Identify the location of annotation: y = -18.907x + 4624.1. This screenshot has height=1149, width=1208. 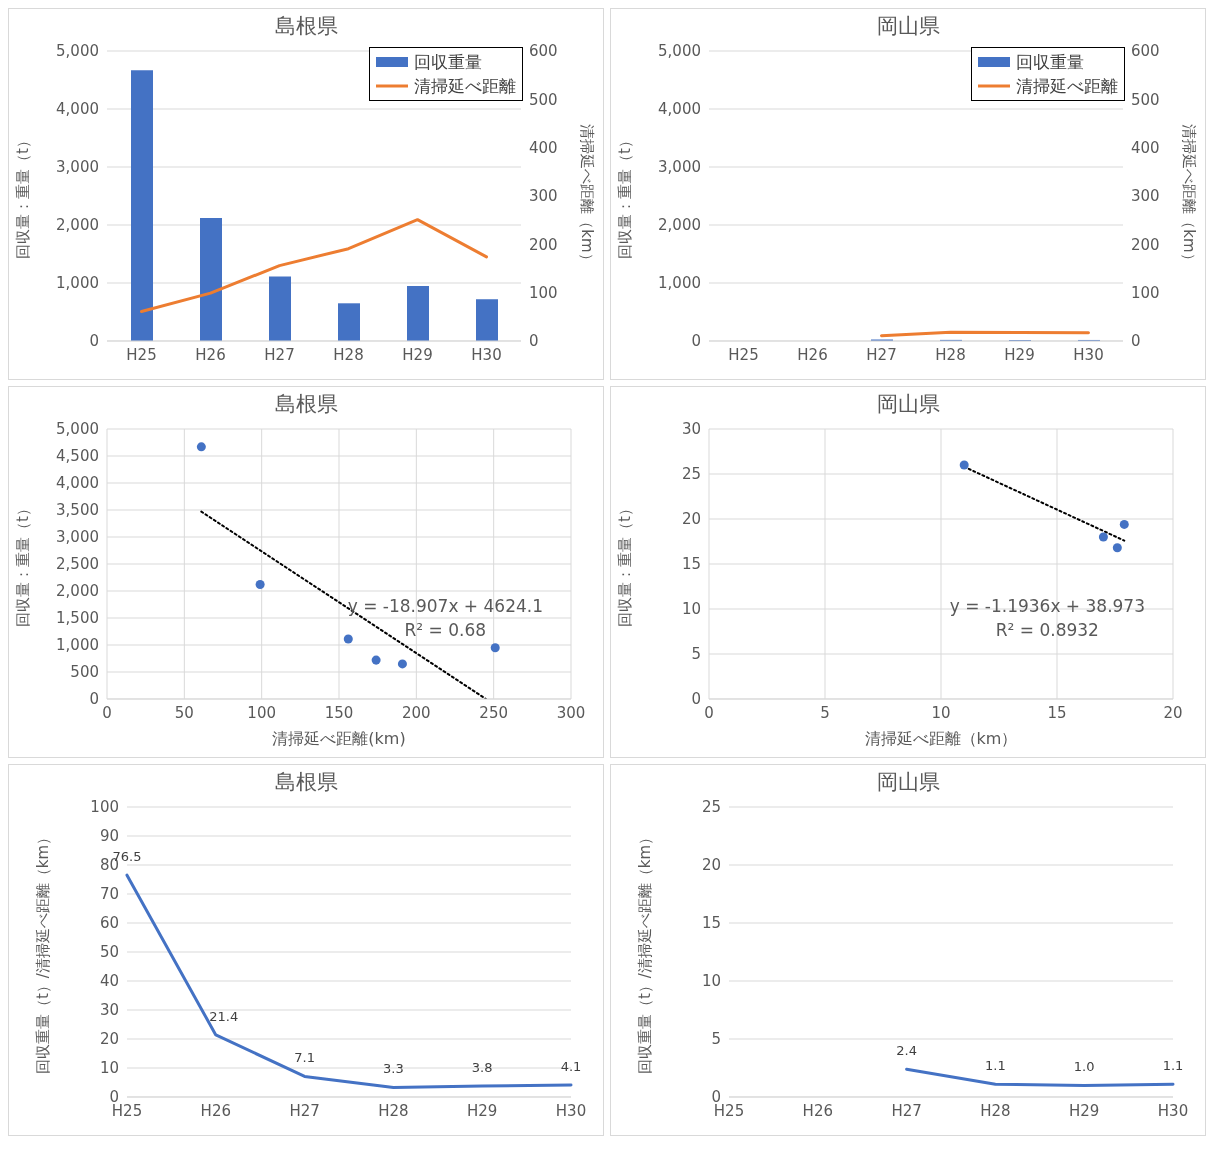
(445, 607).